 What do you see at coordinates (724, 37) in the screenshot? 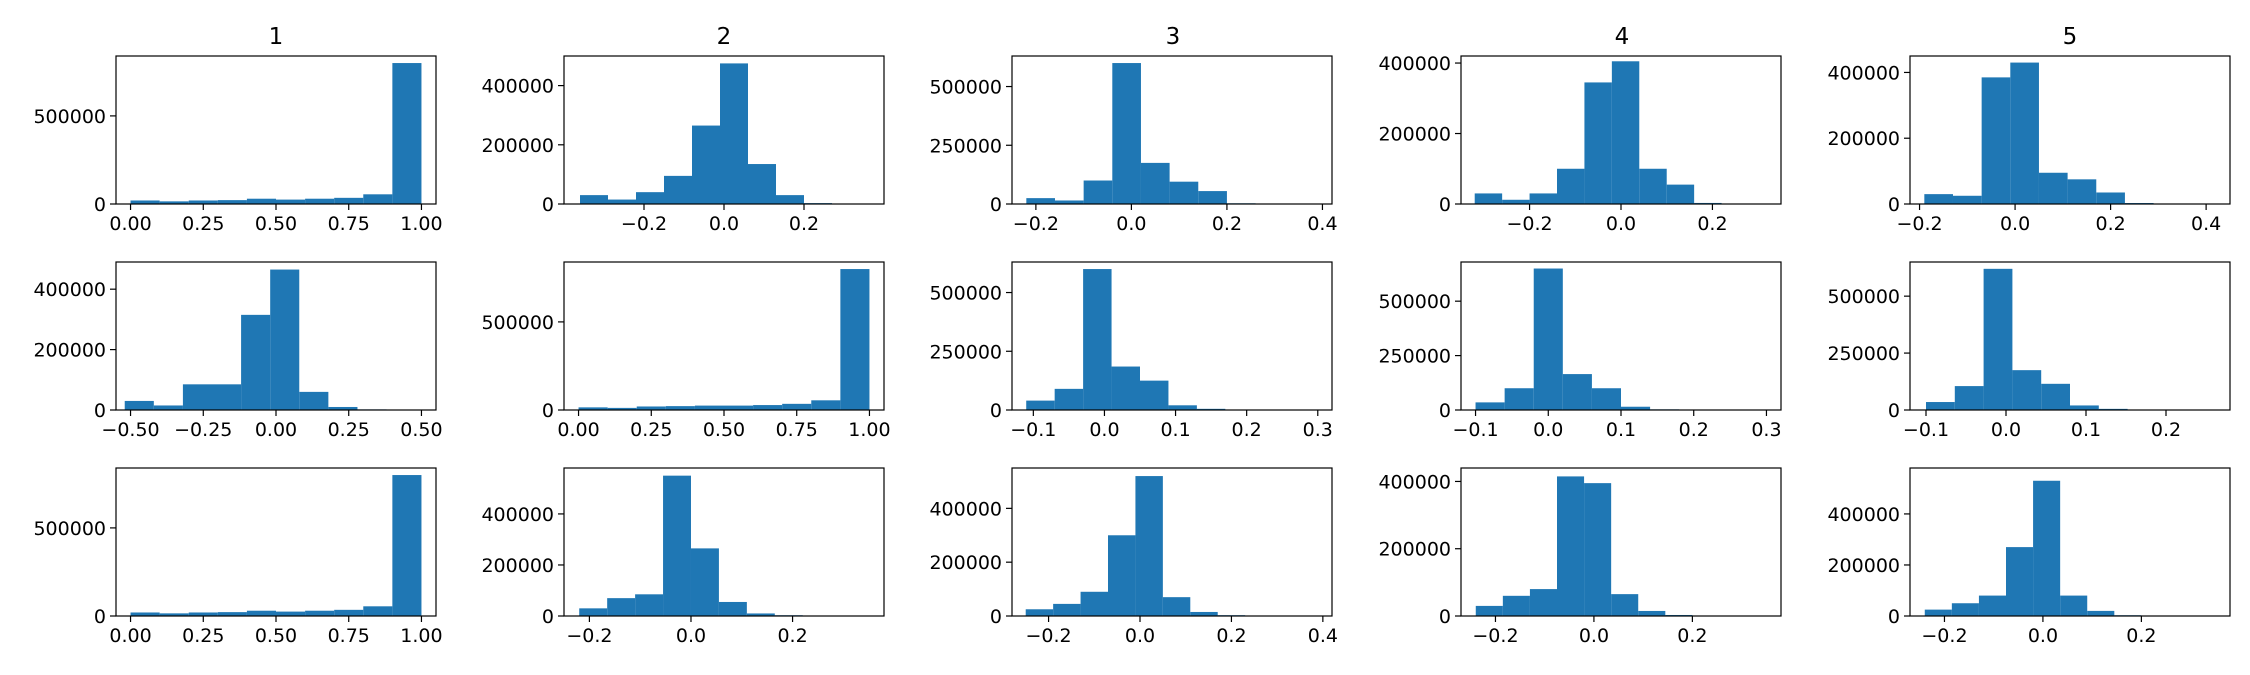
I see `column-title-2: 2` at bounding box center [724, 37].